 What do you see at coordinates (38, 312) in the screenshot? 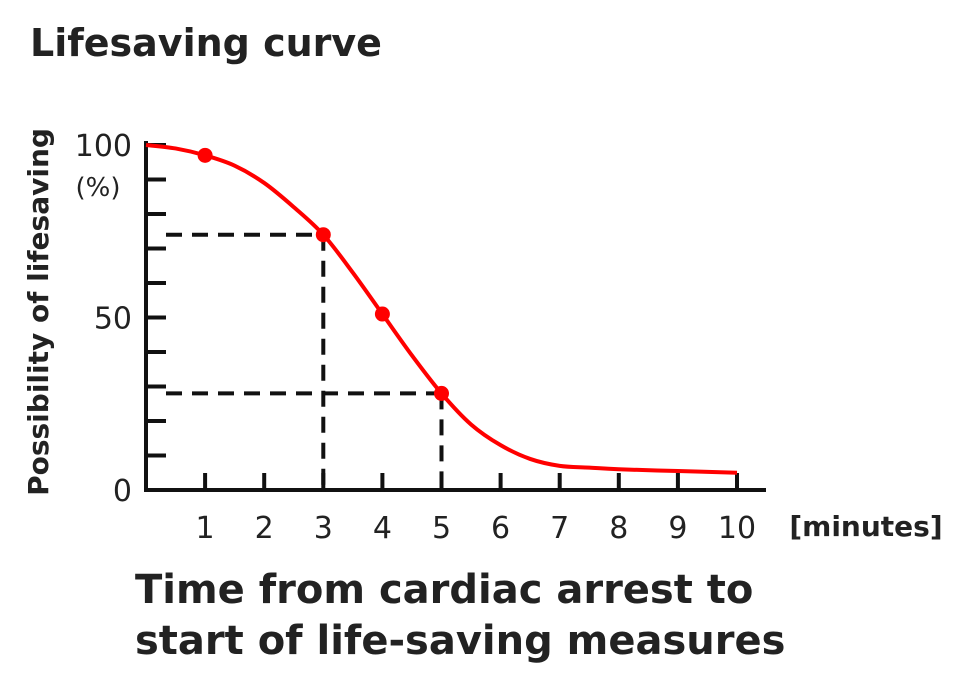
I see `y-axis-label: Possibility of lifesaving` at bounding box center [38, 312].